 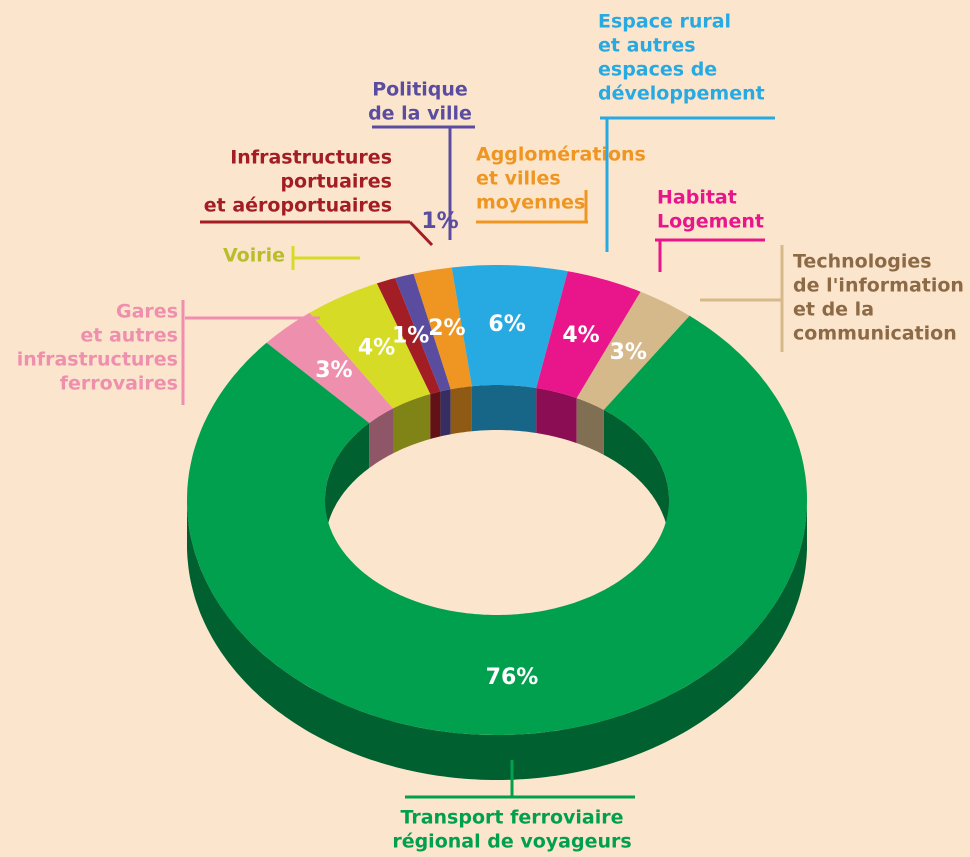 What do you see at coordinates (664, 22) in the screenshot?
I see `category-label: Espace rural` at bounding box center [664, 22].